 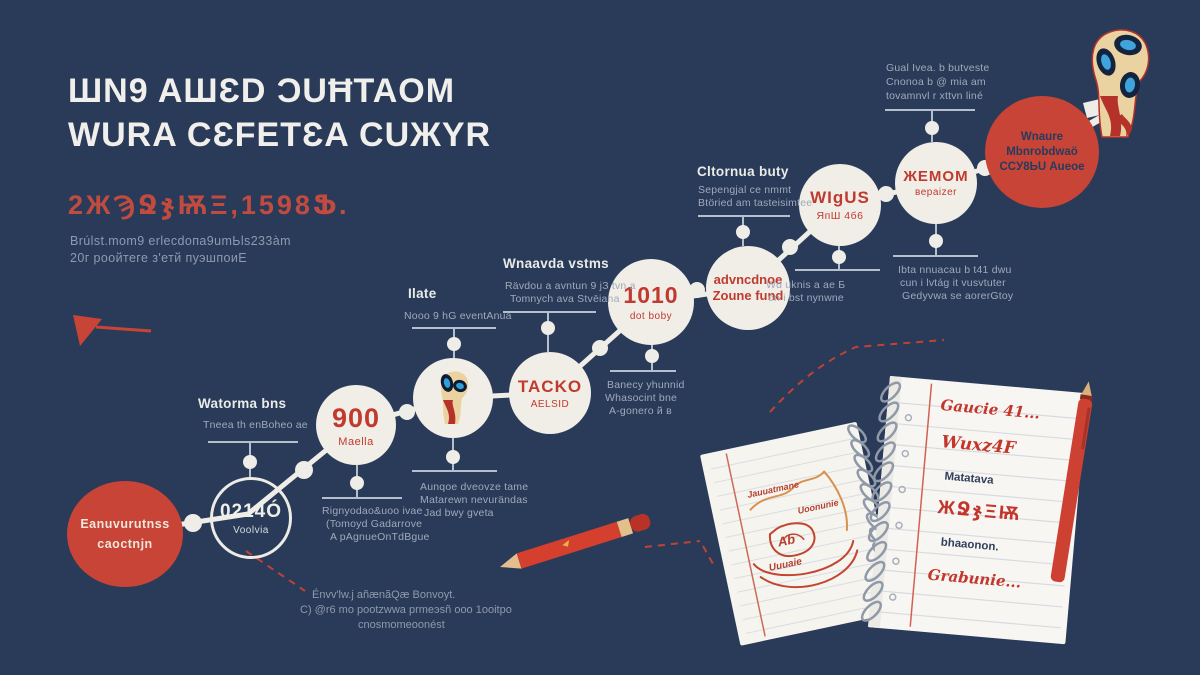 I want to click on timeline-node-trophy, so click(x=453, y=398).